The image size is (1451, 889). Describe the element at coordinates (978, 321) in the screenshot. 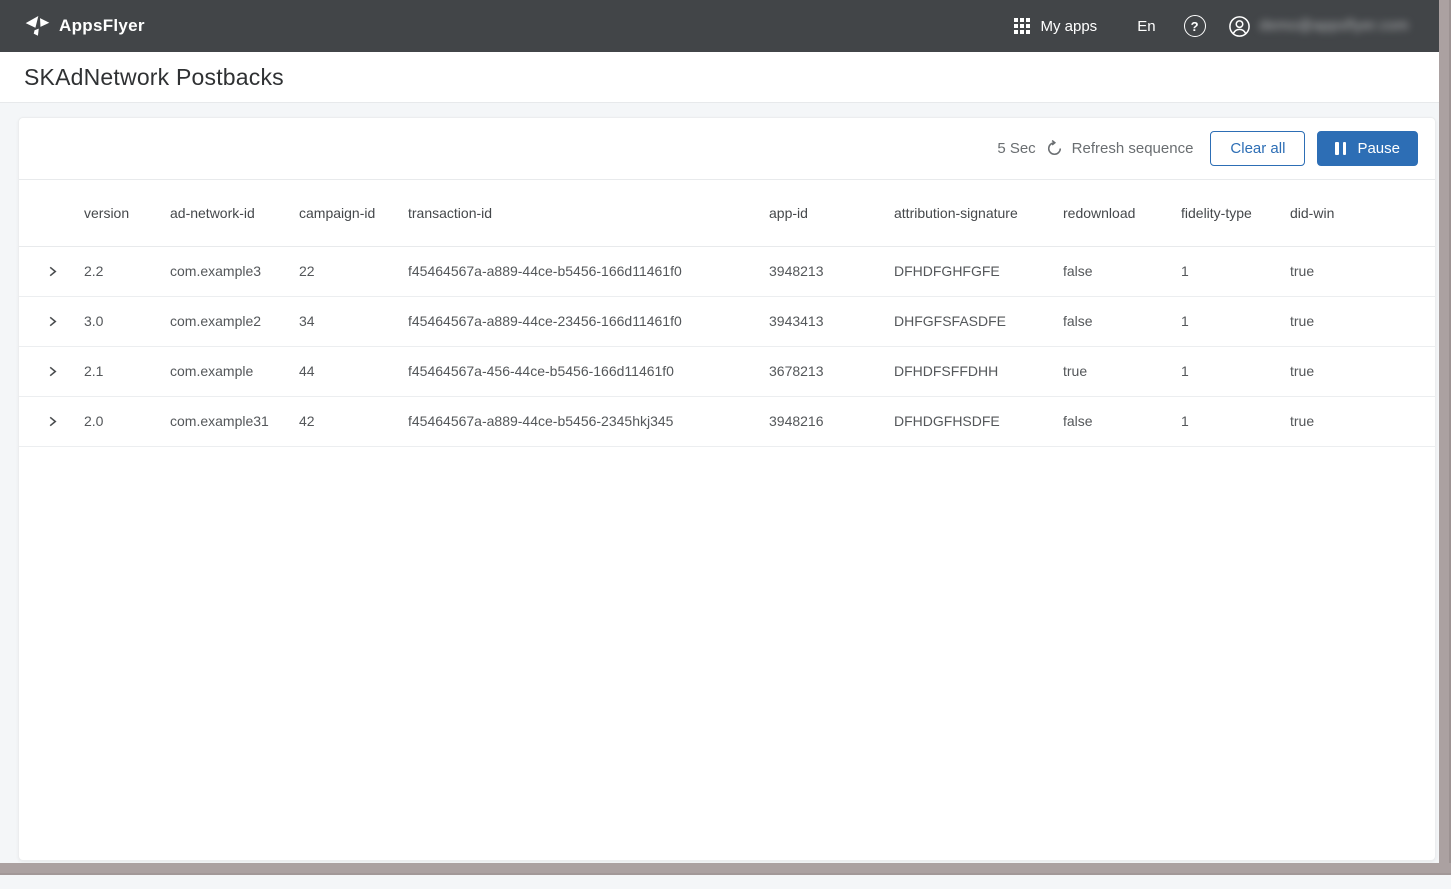

I see `cell-attribution-signature: DHFGFSFASDFE` at that location.